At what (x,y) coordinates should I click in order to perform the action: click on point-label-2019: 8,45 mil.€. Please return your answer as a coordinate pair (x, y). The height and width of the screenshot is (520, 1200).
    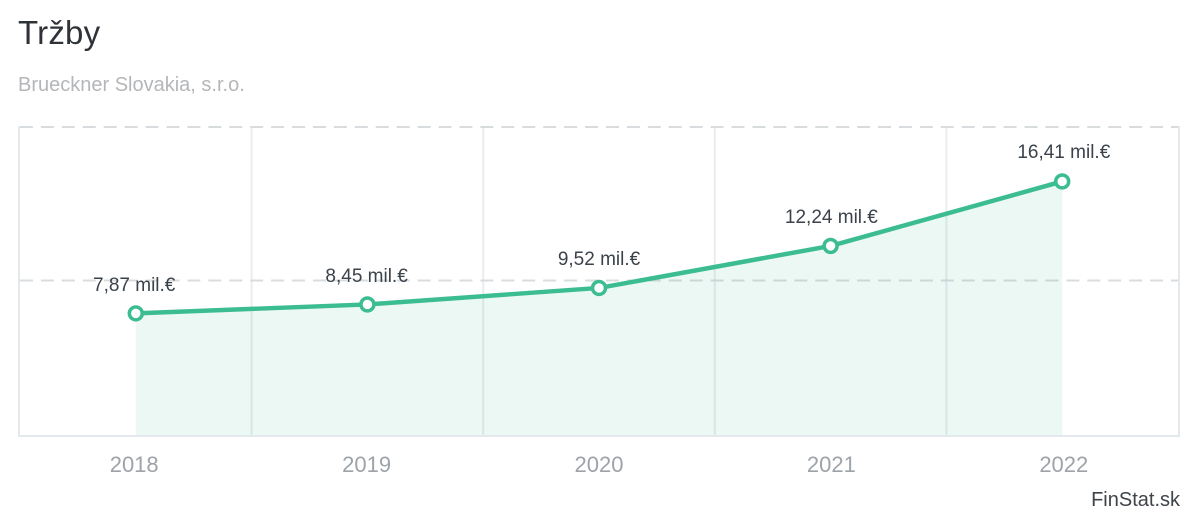
    Looking at the image, I should click on (366, 276).